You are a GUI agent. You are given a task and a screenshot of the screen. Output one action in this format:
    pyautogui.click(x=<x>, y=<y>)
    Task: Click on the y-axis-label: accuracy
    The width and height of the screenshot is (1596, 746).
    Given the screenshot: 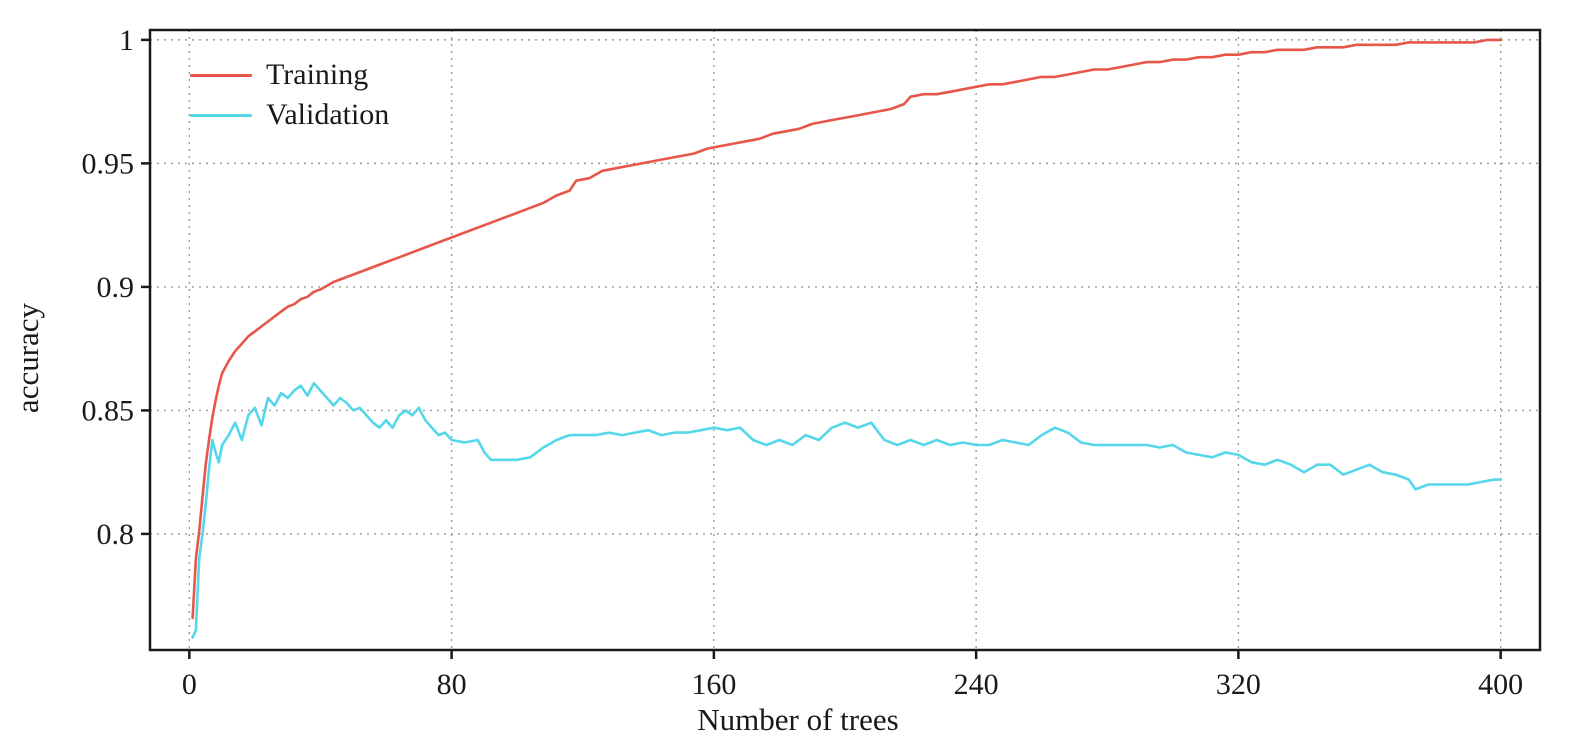 What is the action you would take?
    pyautogui.click(x=27, y=358)
    